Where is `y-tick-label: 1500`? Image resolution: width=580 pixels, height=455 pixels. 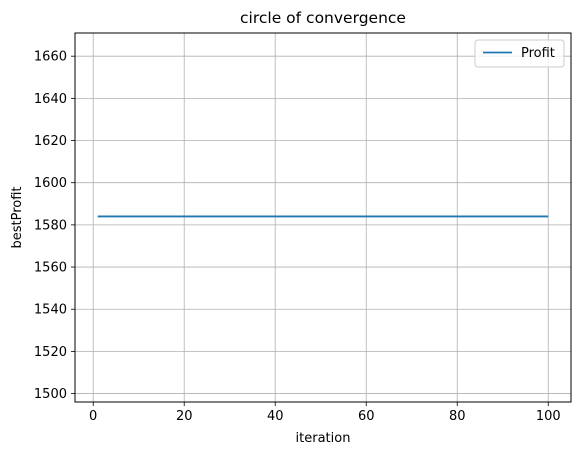 y-tick-label: 1500 is located at coordinates (50, 394).